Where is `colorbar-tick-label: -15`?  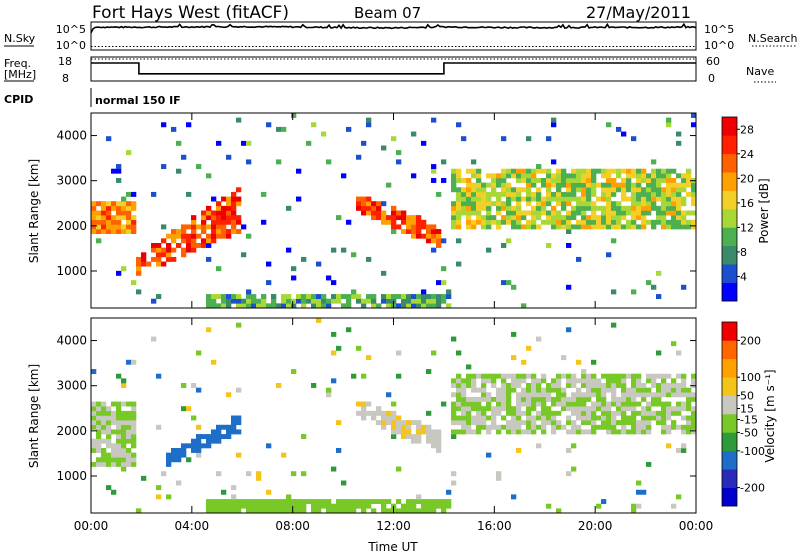 colorbar-tick-label: -15 is located at coordinates (749, 420).